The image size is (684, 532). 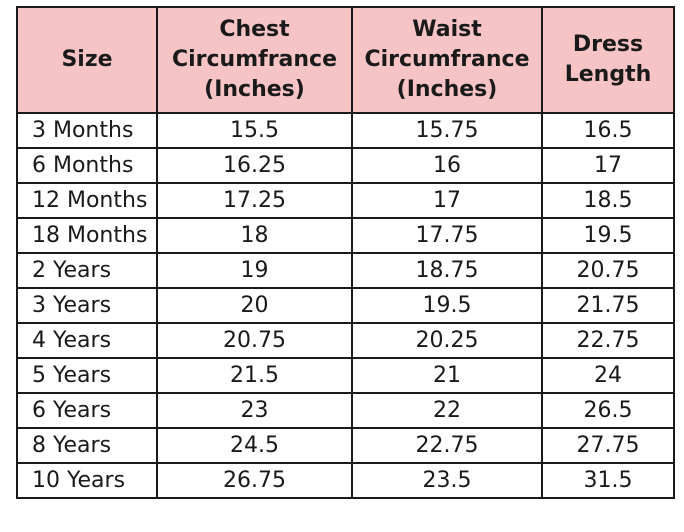 What do you see at coordinates (608, 480) in the screenshot?
I see `dress-length-cell: 31.5` at bounding box center [608, 480].